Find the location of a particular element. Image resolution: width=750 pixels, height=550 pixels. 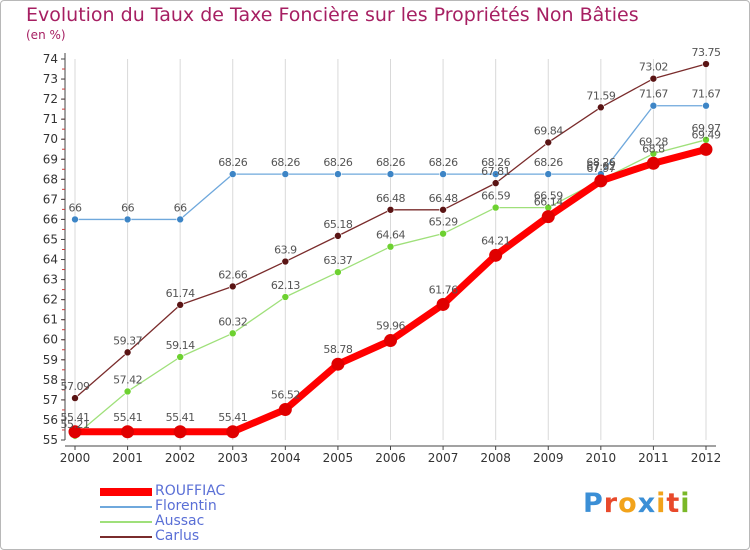

data-label-aussac: 65.29 is located at coordinates (443, 222).